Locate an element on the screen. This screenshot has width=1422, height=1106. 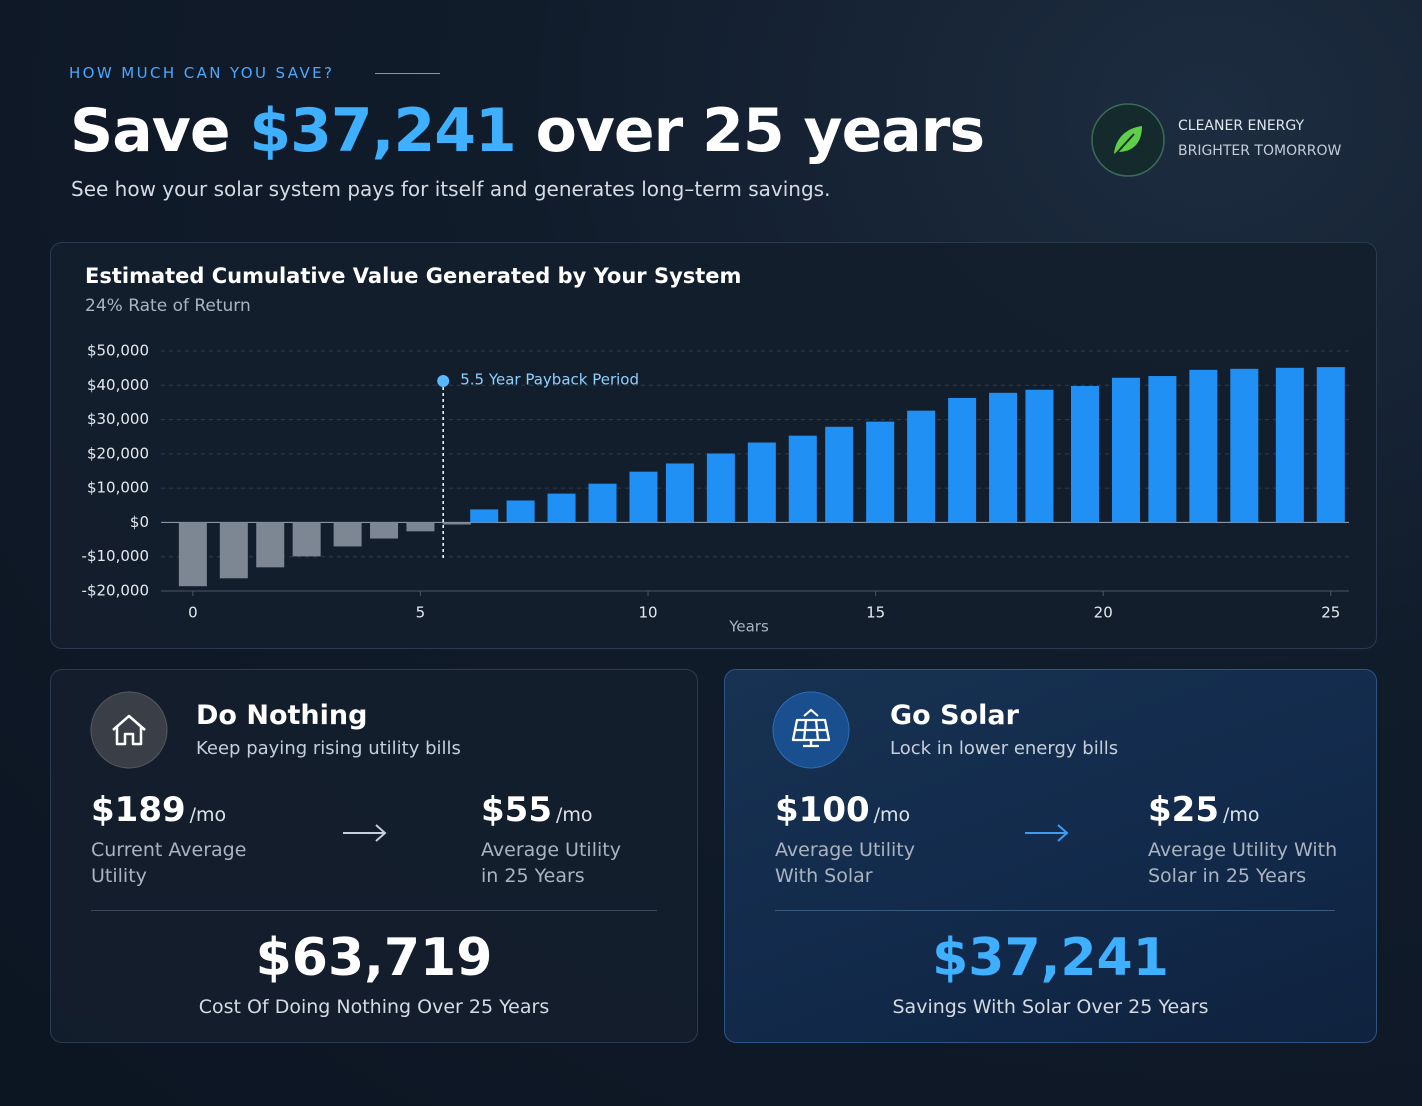
card-title: Do Nothing is located at coordinates (282, 715).